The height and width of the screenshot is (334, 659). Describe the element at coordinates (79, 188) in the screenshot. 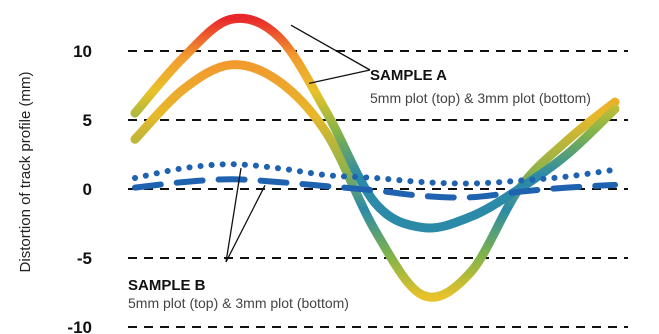

I see `y-tick-labels: -10 -5 0 5 10` at that location.